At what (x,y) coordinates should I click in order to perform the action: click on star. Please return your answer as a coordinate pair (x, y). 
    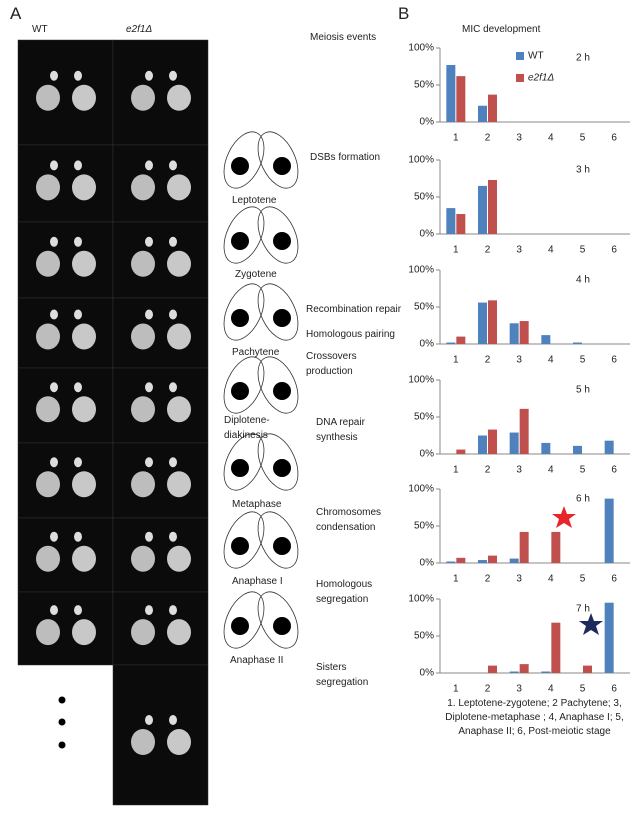
    Looking at the image, I should click on (591, 624).